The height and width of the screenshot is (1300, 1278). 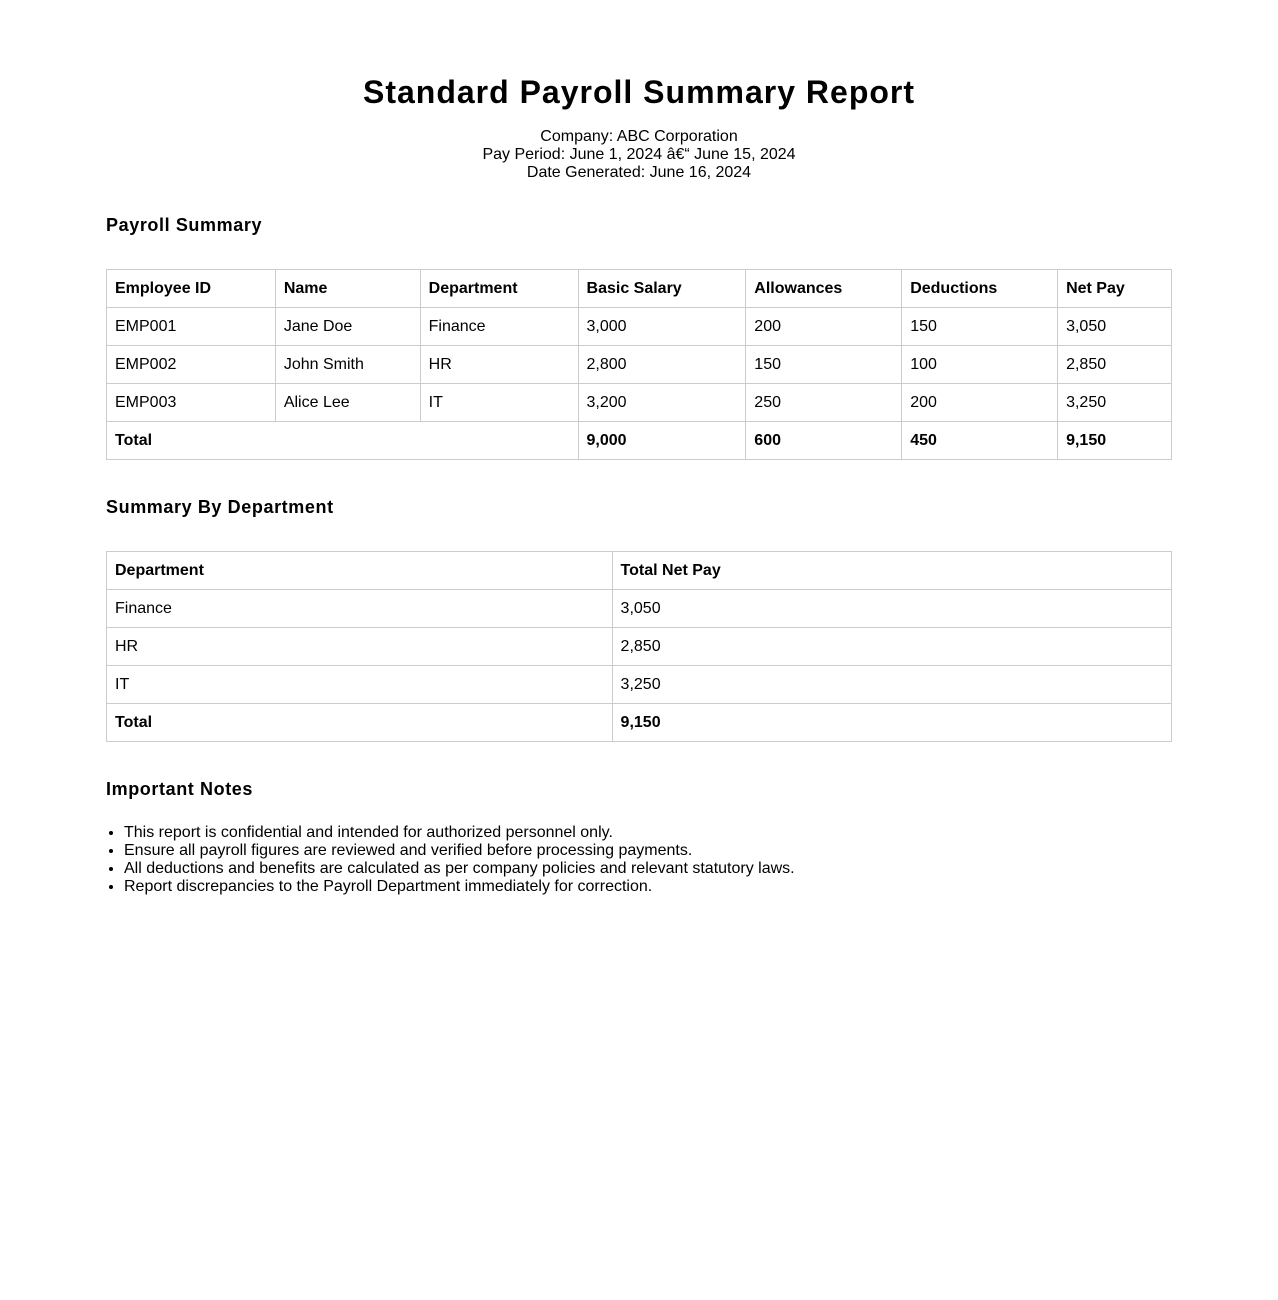 What do you see at coordinates (980, 288) in the screenshot?
I see `header-cell: Deductions` at bounding box center [980, 288].